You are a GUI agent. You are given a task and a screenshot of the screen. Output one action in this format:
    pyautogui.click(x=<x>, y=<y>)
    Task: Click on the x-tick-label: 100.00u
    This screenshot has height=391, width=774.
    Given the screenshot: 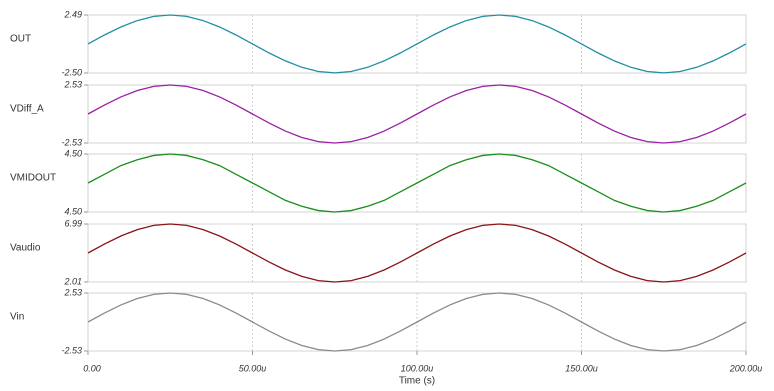 What is the action you would take?
    pyautogui.click(x=417, y=368)
    